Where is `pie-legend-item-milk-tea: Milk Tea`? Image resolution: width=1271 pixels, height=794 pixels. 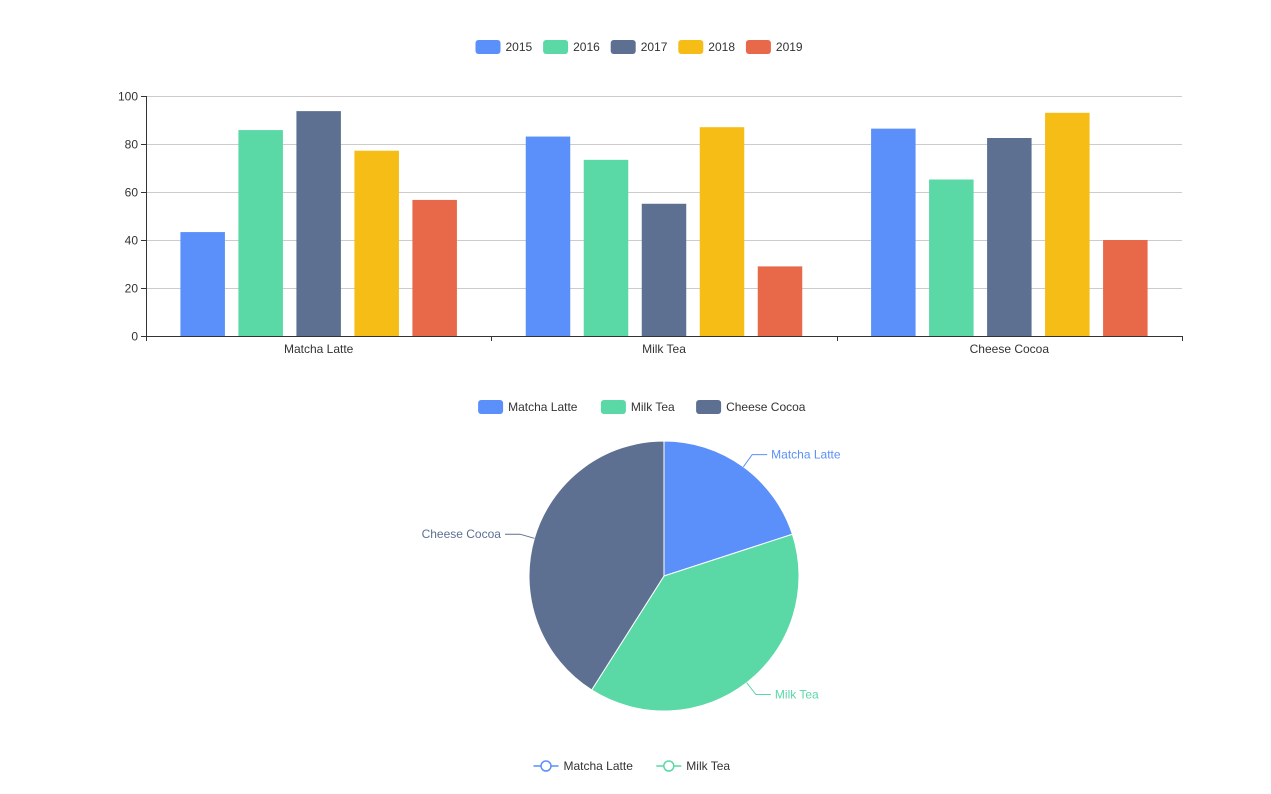 pie-legend-item-milk-tea: Milk Tea is located at coordinates (637, 407).